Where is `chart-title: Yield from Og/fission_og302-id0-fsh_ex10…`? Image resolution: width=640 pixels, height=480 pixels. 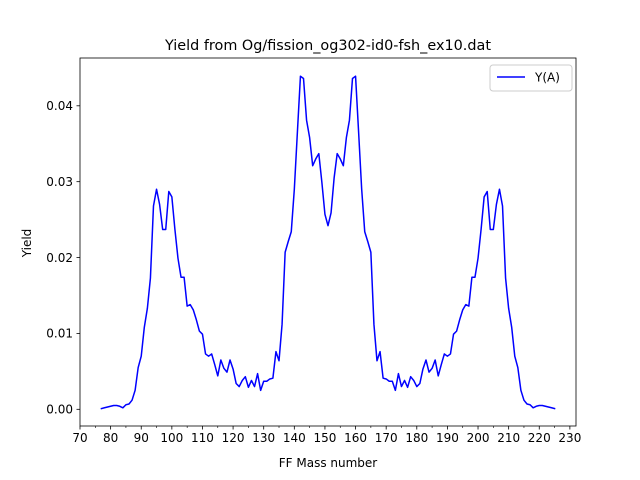
chart-title: Yield from Og/fission_og302-id0-fsh_ex10… is located at coordinates (327, 46).